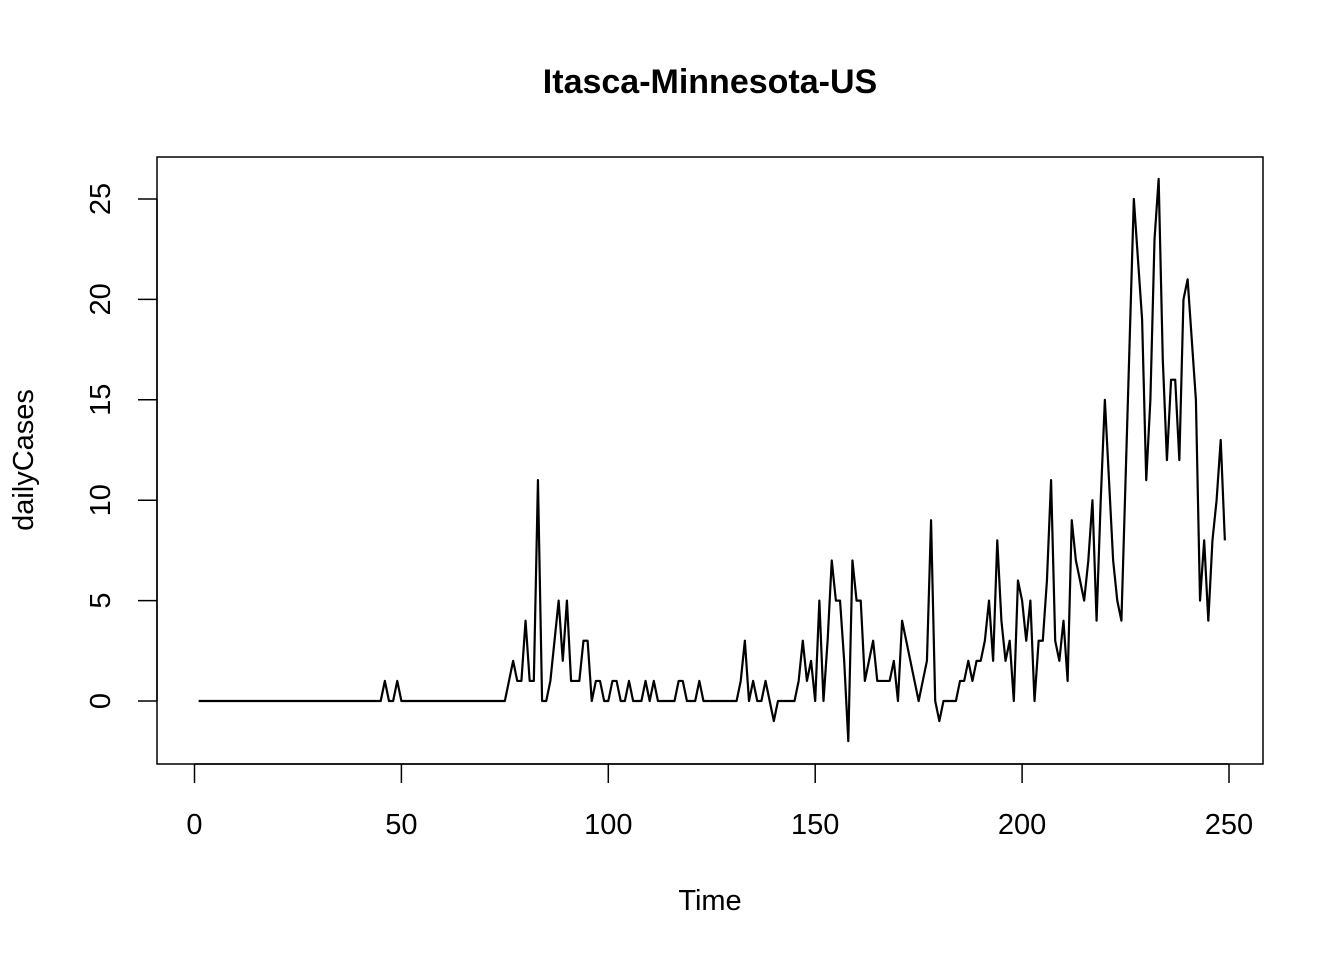 This screenshot has height=960, width=1344. Describe the element at coordinates (101, 299) in the screenshot. I see `y-tick-label: 20` at that location.